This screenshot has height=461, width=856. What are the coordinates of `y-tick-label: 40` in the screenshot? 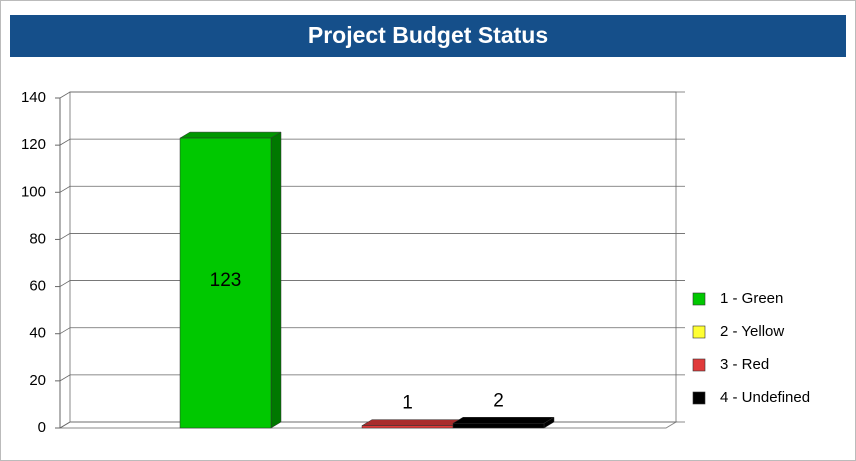 It's located at (37, 333).